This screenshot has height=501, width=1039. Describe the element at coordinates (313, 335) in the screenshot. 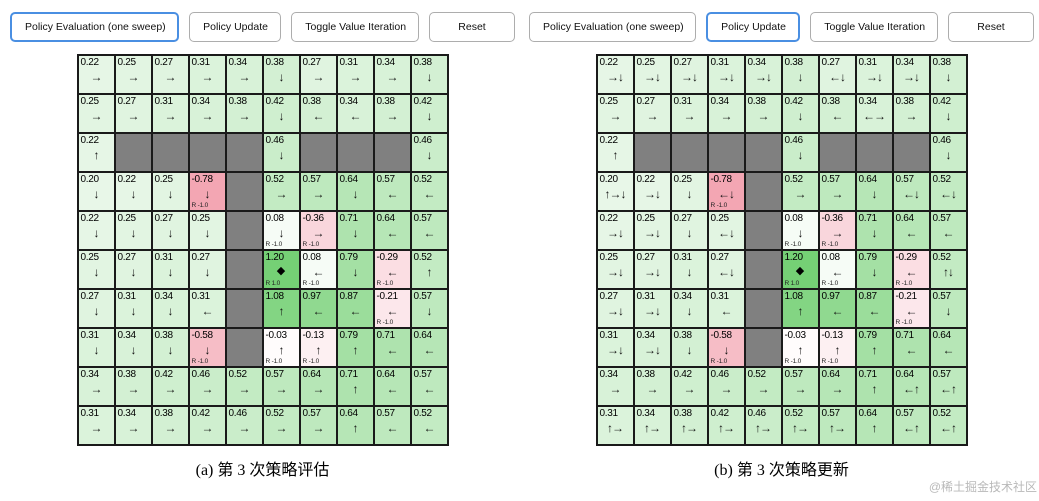

I see `cell-value: -0.13` at that location.